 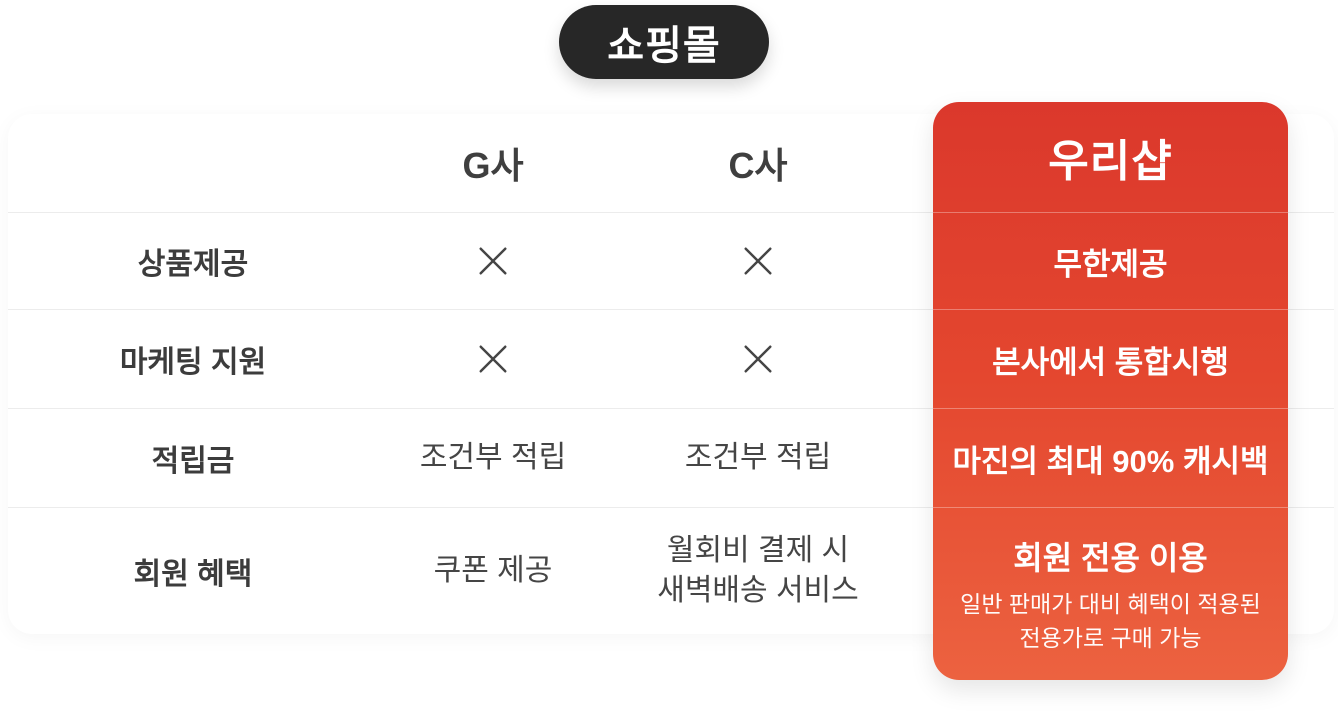 I want to click on row-label-member-benefit: 회원 혜택, so click(x=193, y=574).